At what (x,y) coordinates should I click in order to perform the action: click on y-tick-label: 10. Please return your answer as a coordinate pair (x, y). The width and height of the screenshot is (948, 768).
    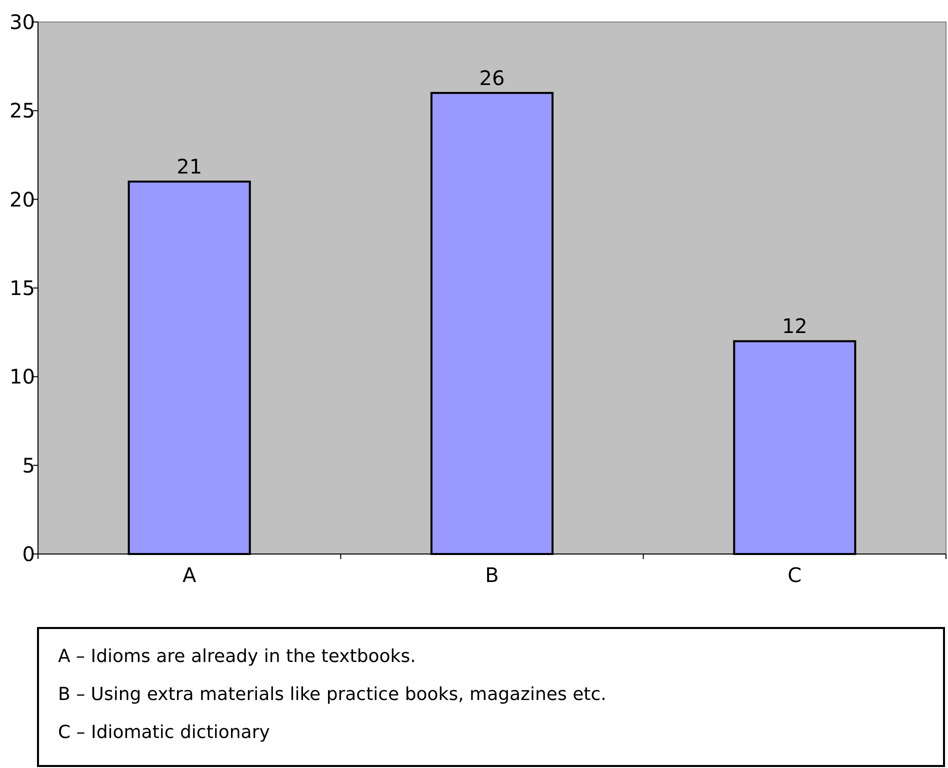
    Looking at the image, I should click on (22, 376).